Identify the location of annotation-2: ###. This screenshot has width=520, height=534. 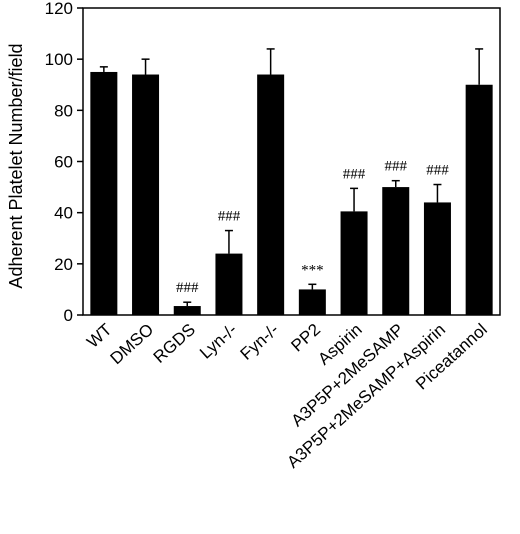
(187, 288).